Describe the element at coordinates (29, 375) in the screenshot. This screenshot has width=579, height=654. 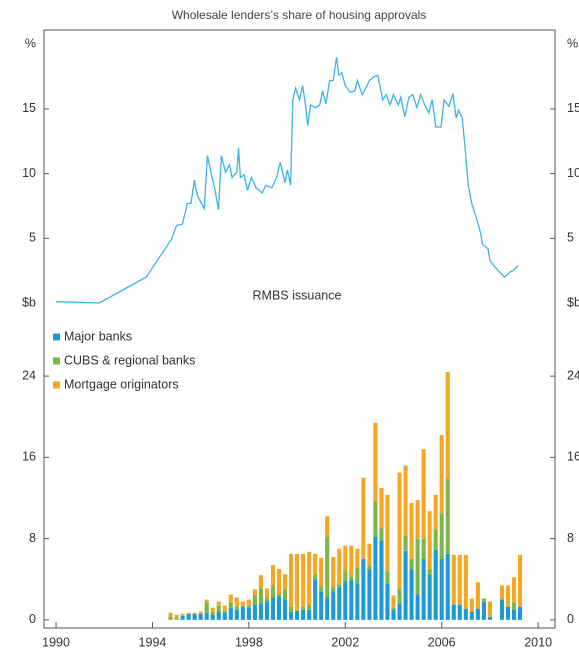
I see `y-tick-label: 24` at that location.